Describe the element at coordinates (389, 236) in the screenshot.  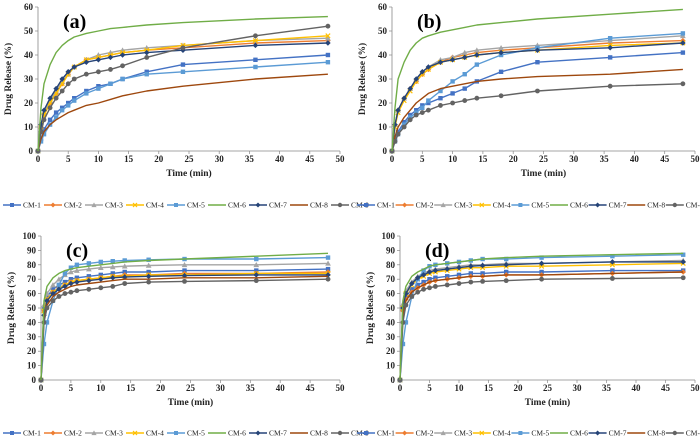
I see `panel-3-ytick-label: 100` at that location.